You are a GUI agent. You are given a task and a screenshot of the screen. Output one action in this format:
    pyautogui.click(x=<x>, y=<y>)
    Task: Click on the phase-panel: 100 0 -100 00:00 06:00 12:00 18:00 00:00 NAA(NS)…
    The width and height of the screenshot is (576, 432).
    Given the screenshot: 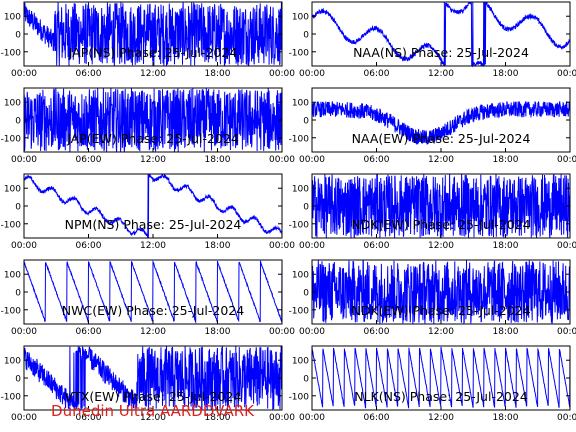 What is the action you would take?
    pyautogui.click(x=432, y=40)
    